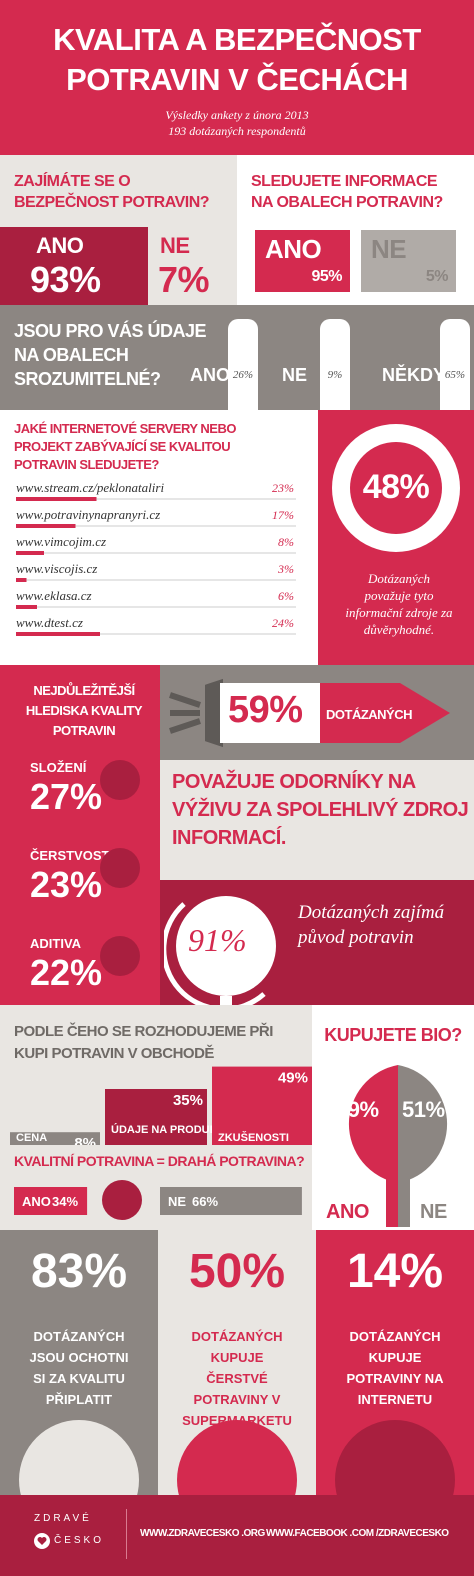 This screenshot has height=1576, width=474. I want to click on criteria-value: 27%, so click(66, 796).